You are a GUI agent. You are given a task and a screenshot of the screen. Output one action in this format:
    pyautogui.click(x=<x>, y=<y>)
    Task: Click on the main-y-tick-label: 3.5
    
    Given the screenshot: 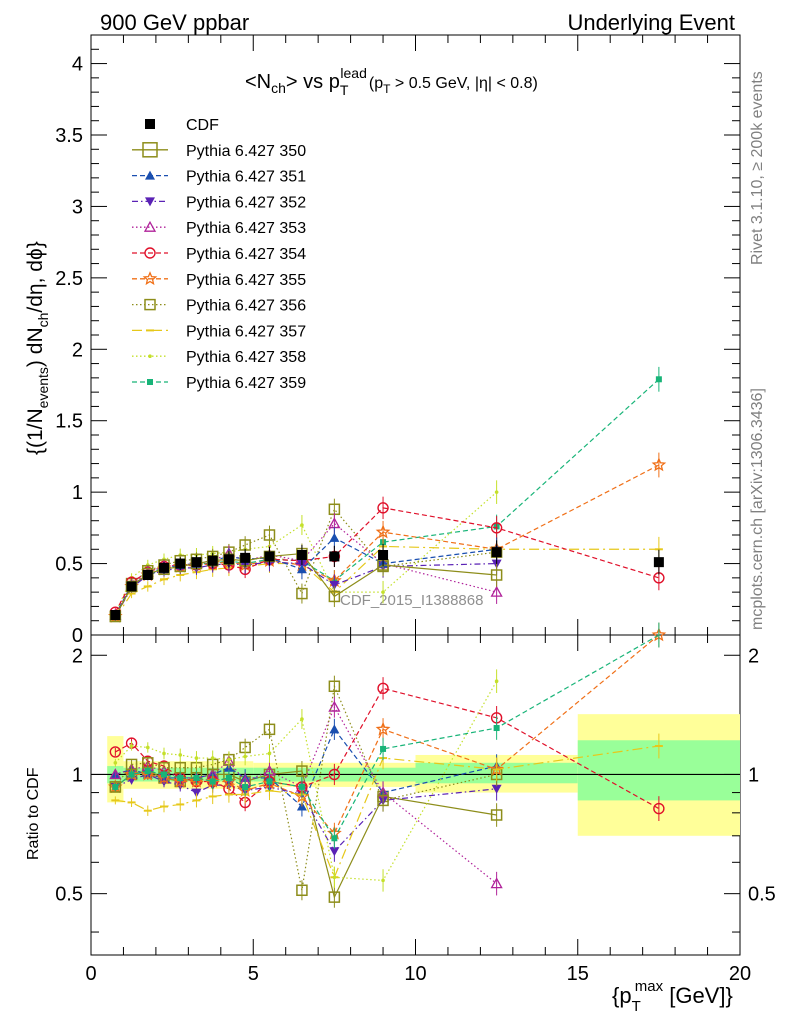 What is the action you would take?
    pyautogui.click(x=69, y=136)
    